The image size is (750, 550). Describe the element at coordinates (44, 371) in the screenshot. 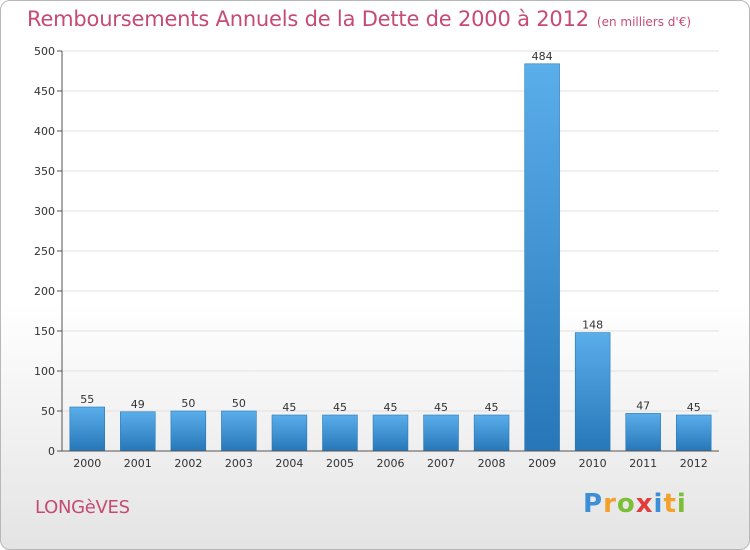

I see `y-tick-label-100: 100` at that location.